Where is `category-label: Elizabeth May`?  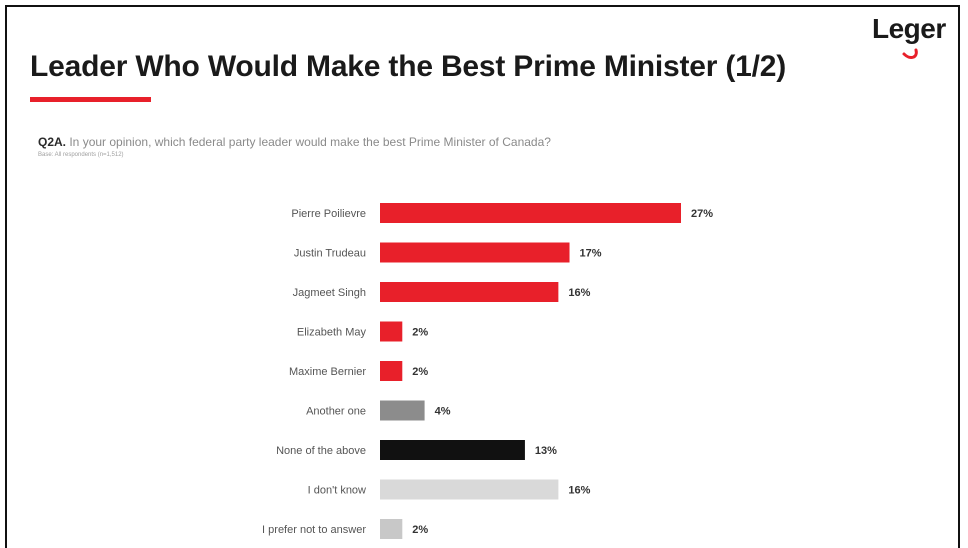 category-label: Elizabeth May is located at coordinates (332, 333).